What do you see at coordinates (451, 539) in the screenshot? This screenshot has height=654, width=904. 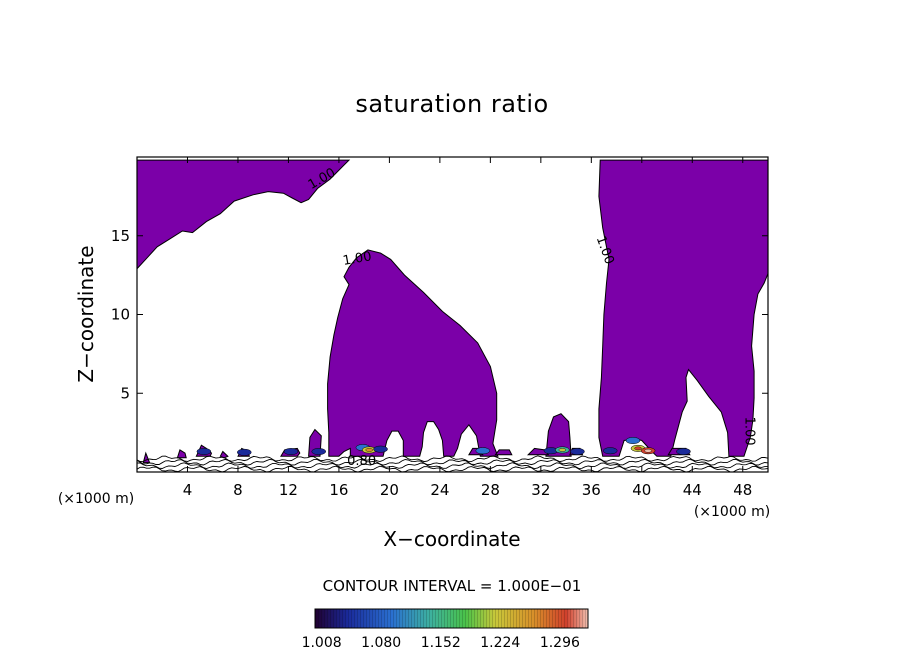 I see `x-axis-label: X−coordinate` at bounding box center [451, 539].